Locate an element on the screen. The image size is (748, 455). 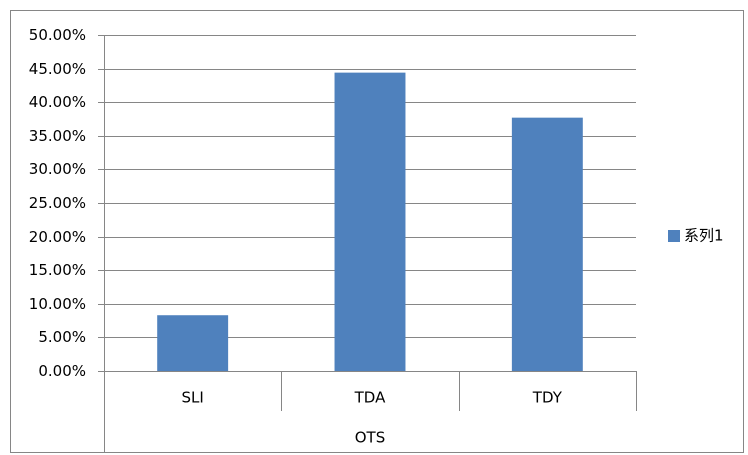
y-tick-label: 25.00% is located at coordinates (57, 203).